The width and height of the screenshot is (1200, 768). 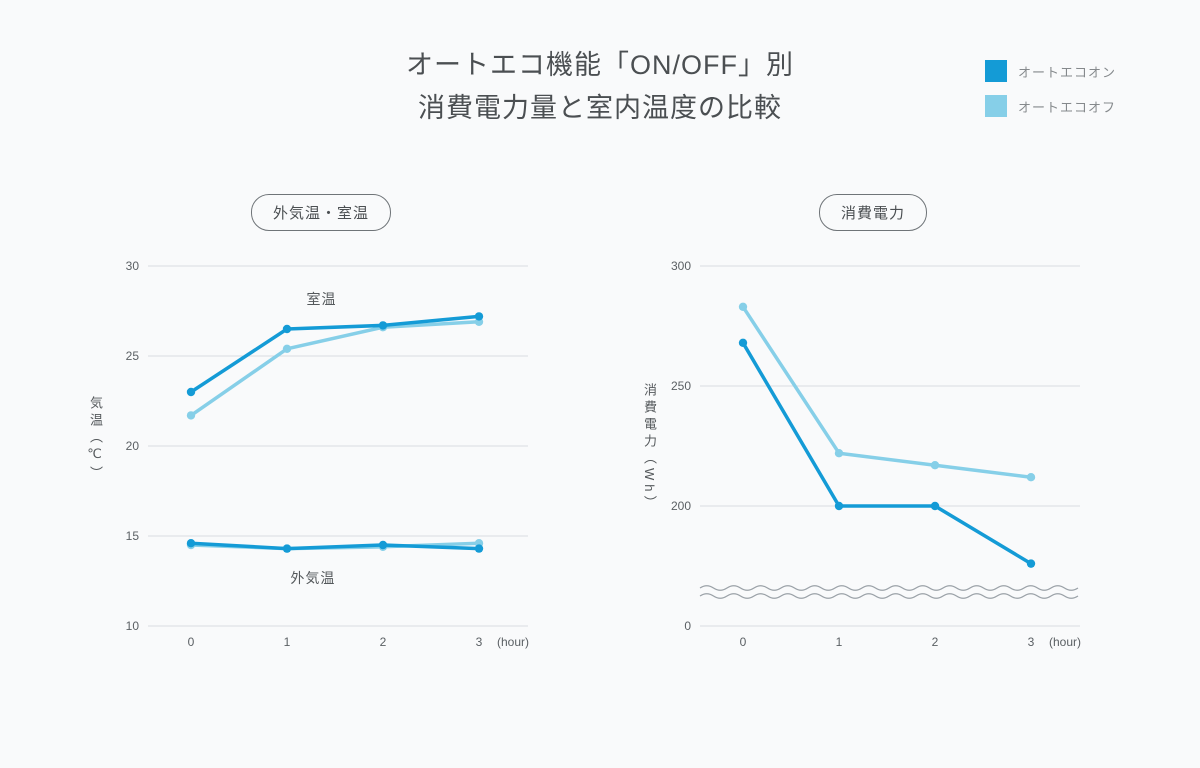 I want to click on legend-label-on: オートエコオン, so click(x=1067, y=72).